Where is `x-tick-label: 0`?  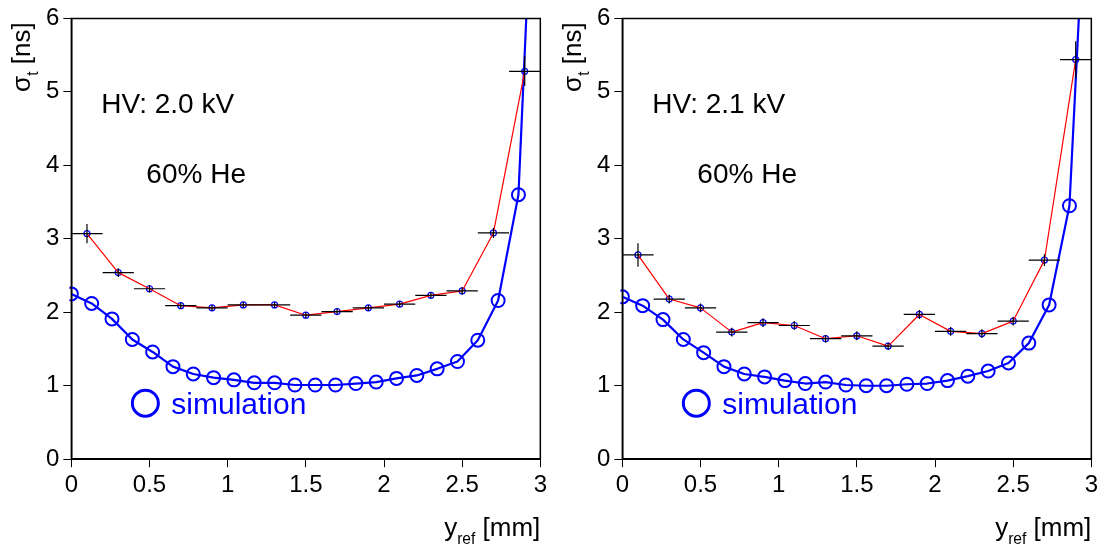 x-tick-label: 0 is located at coordinates (622, 484).